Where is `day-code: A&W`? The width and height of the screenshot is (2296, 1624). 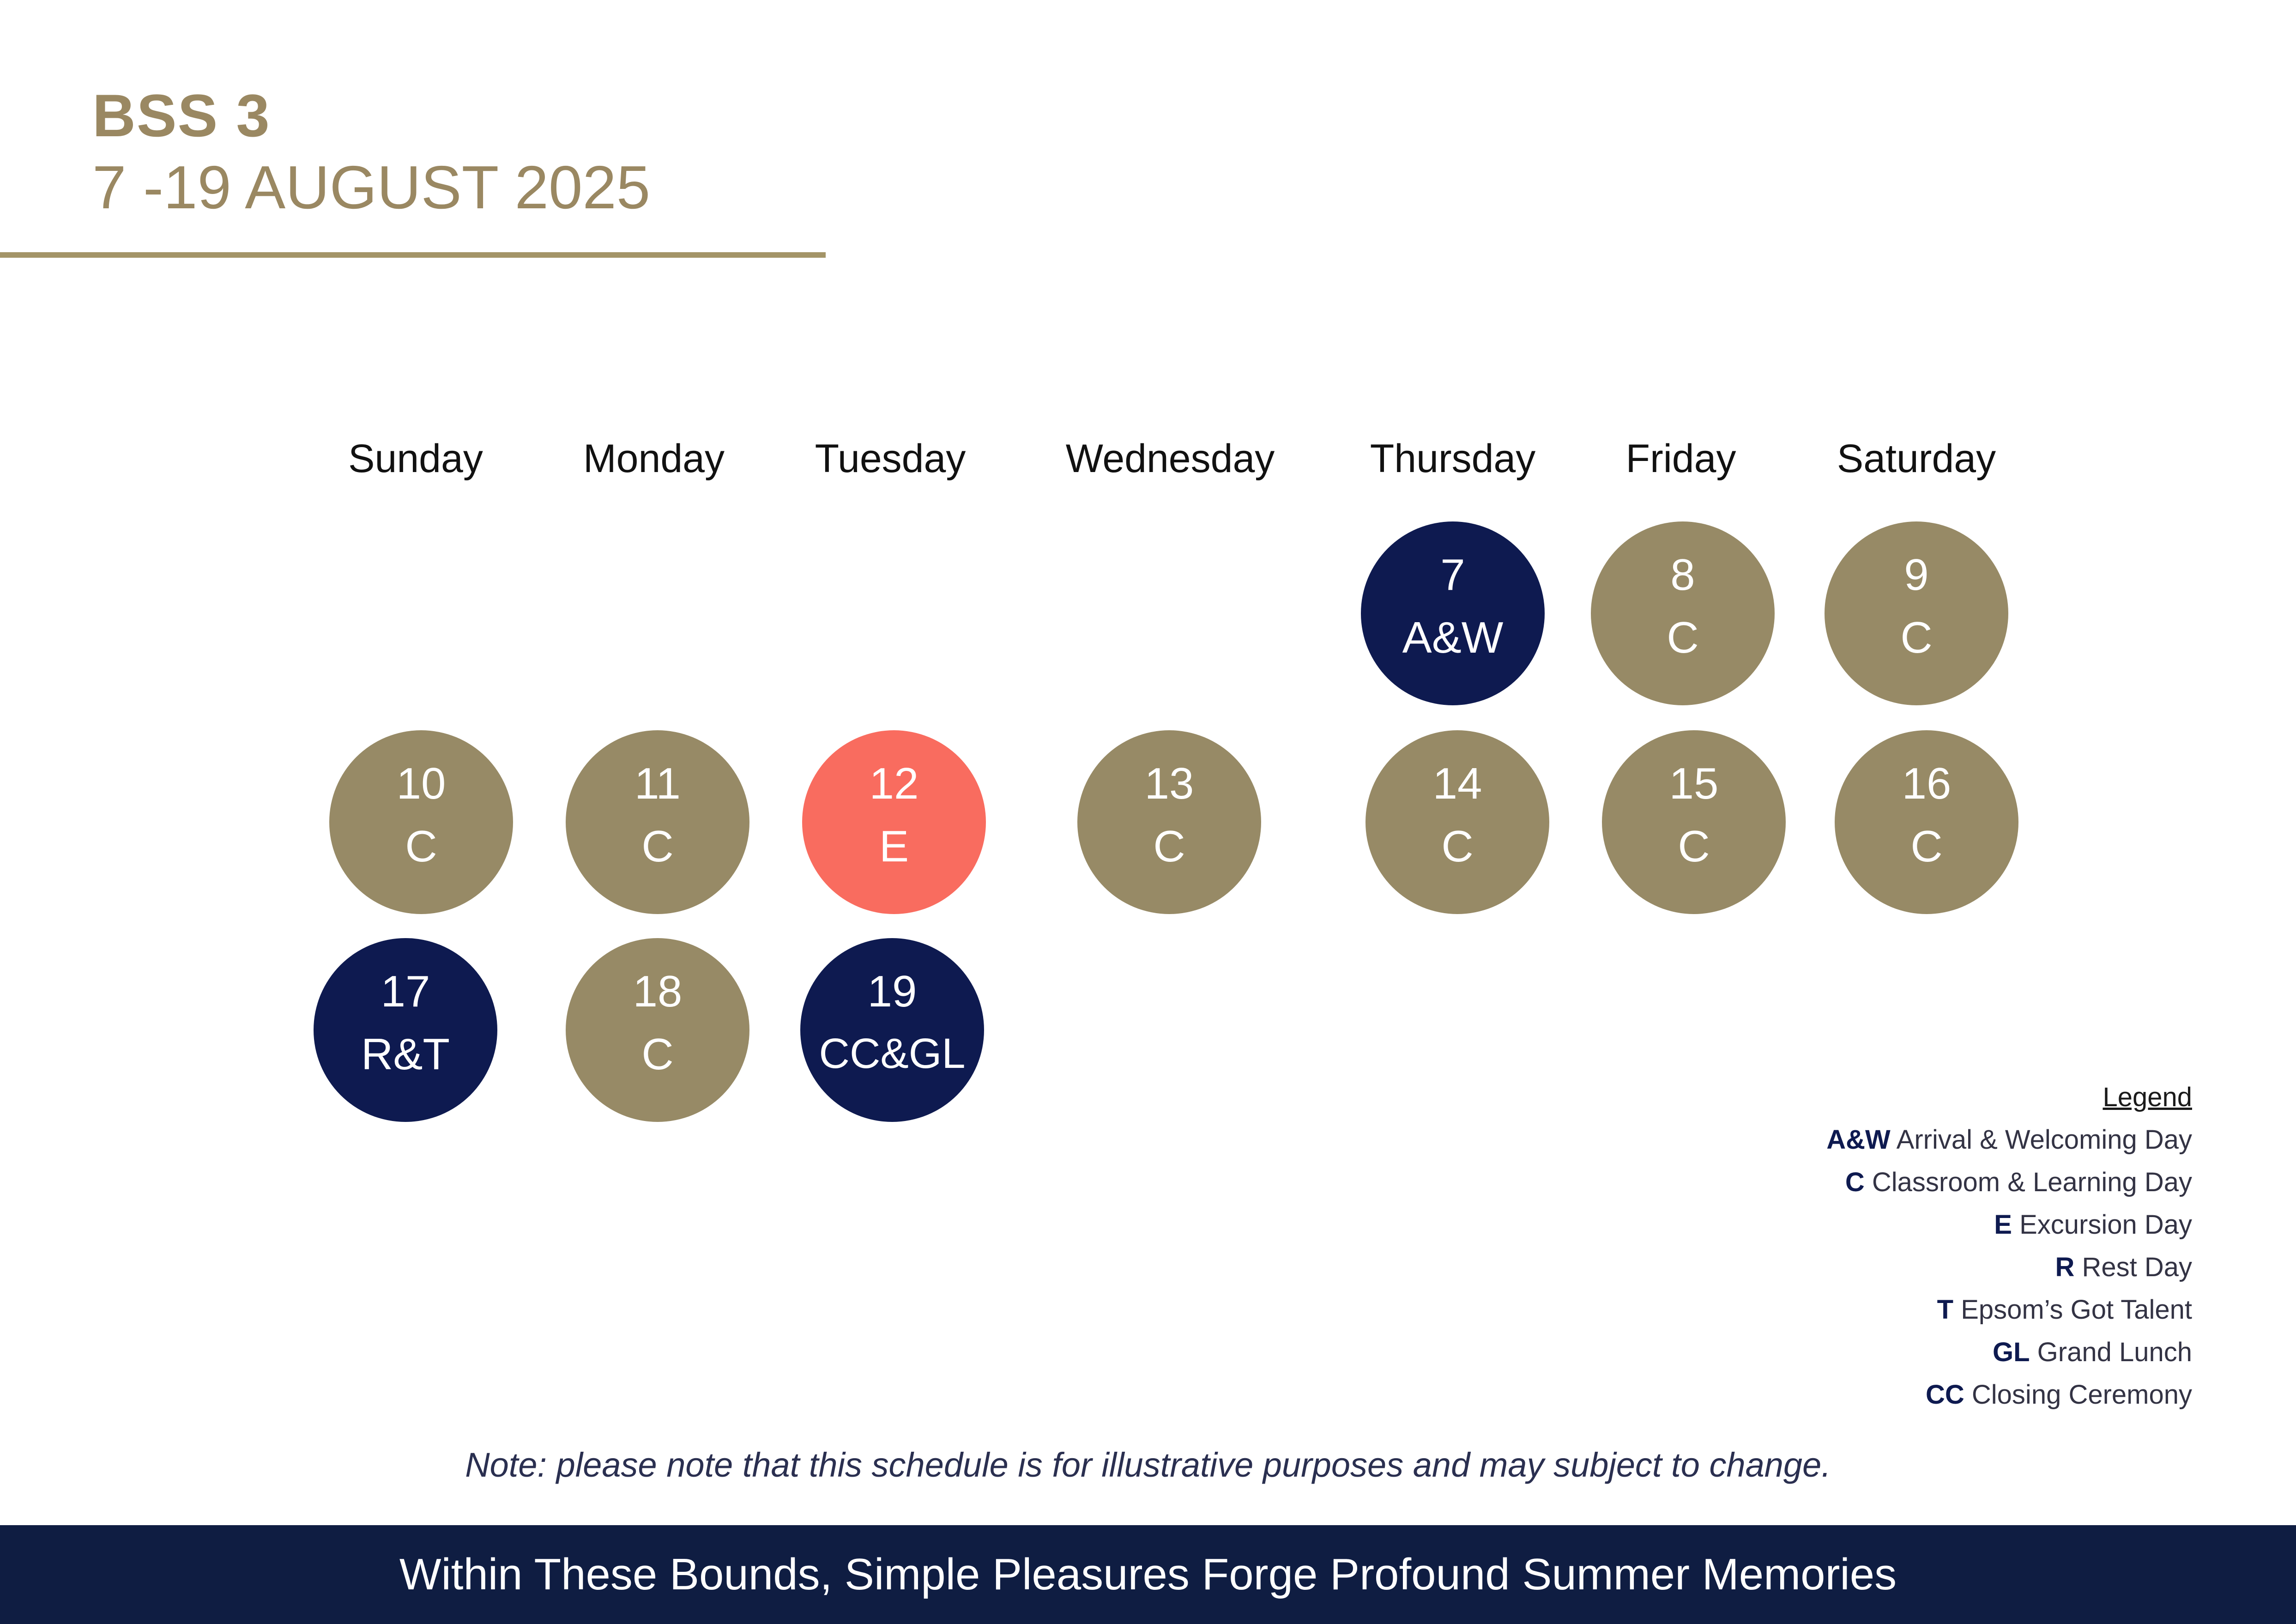
day-code: A&W is located at coordinates (1453, 637).